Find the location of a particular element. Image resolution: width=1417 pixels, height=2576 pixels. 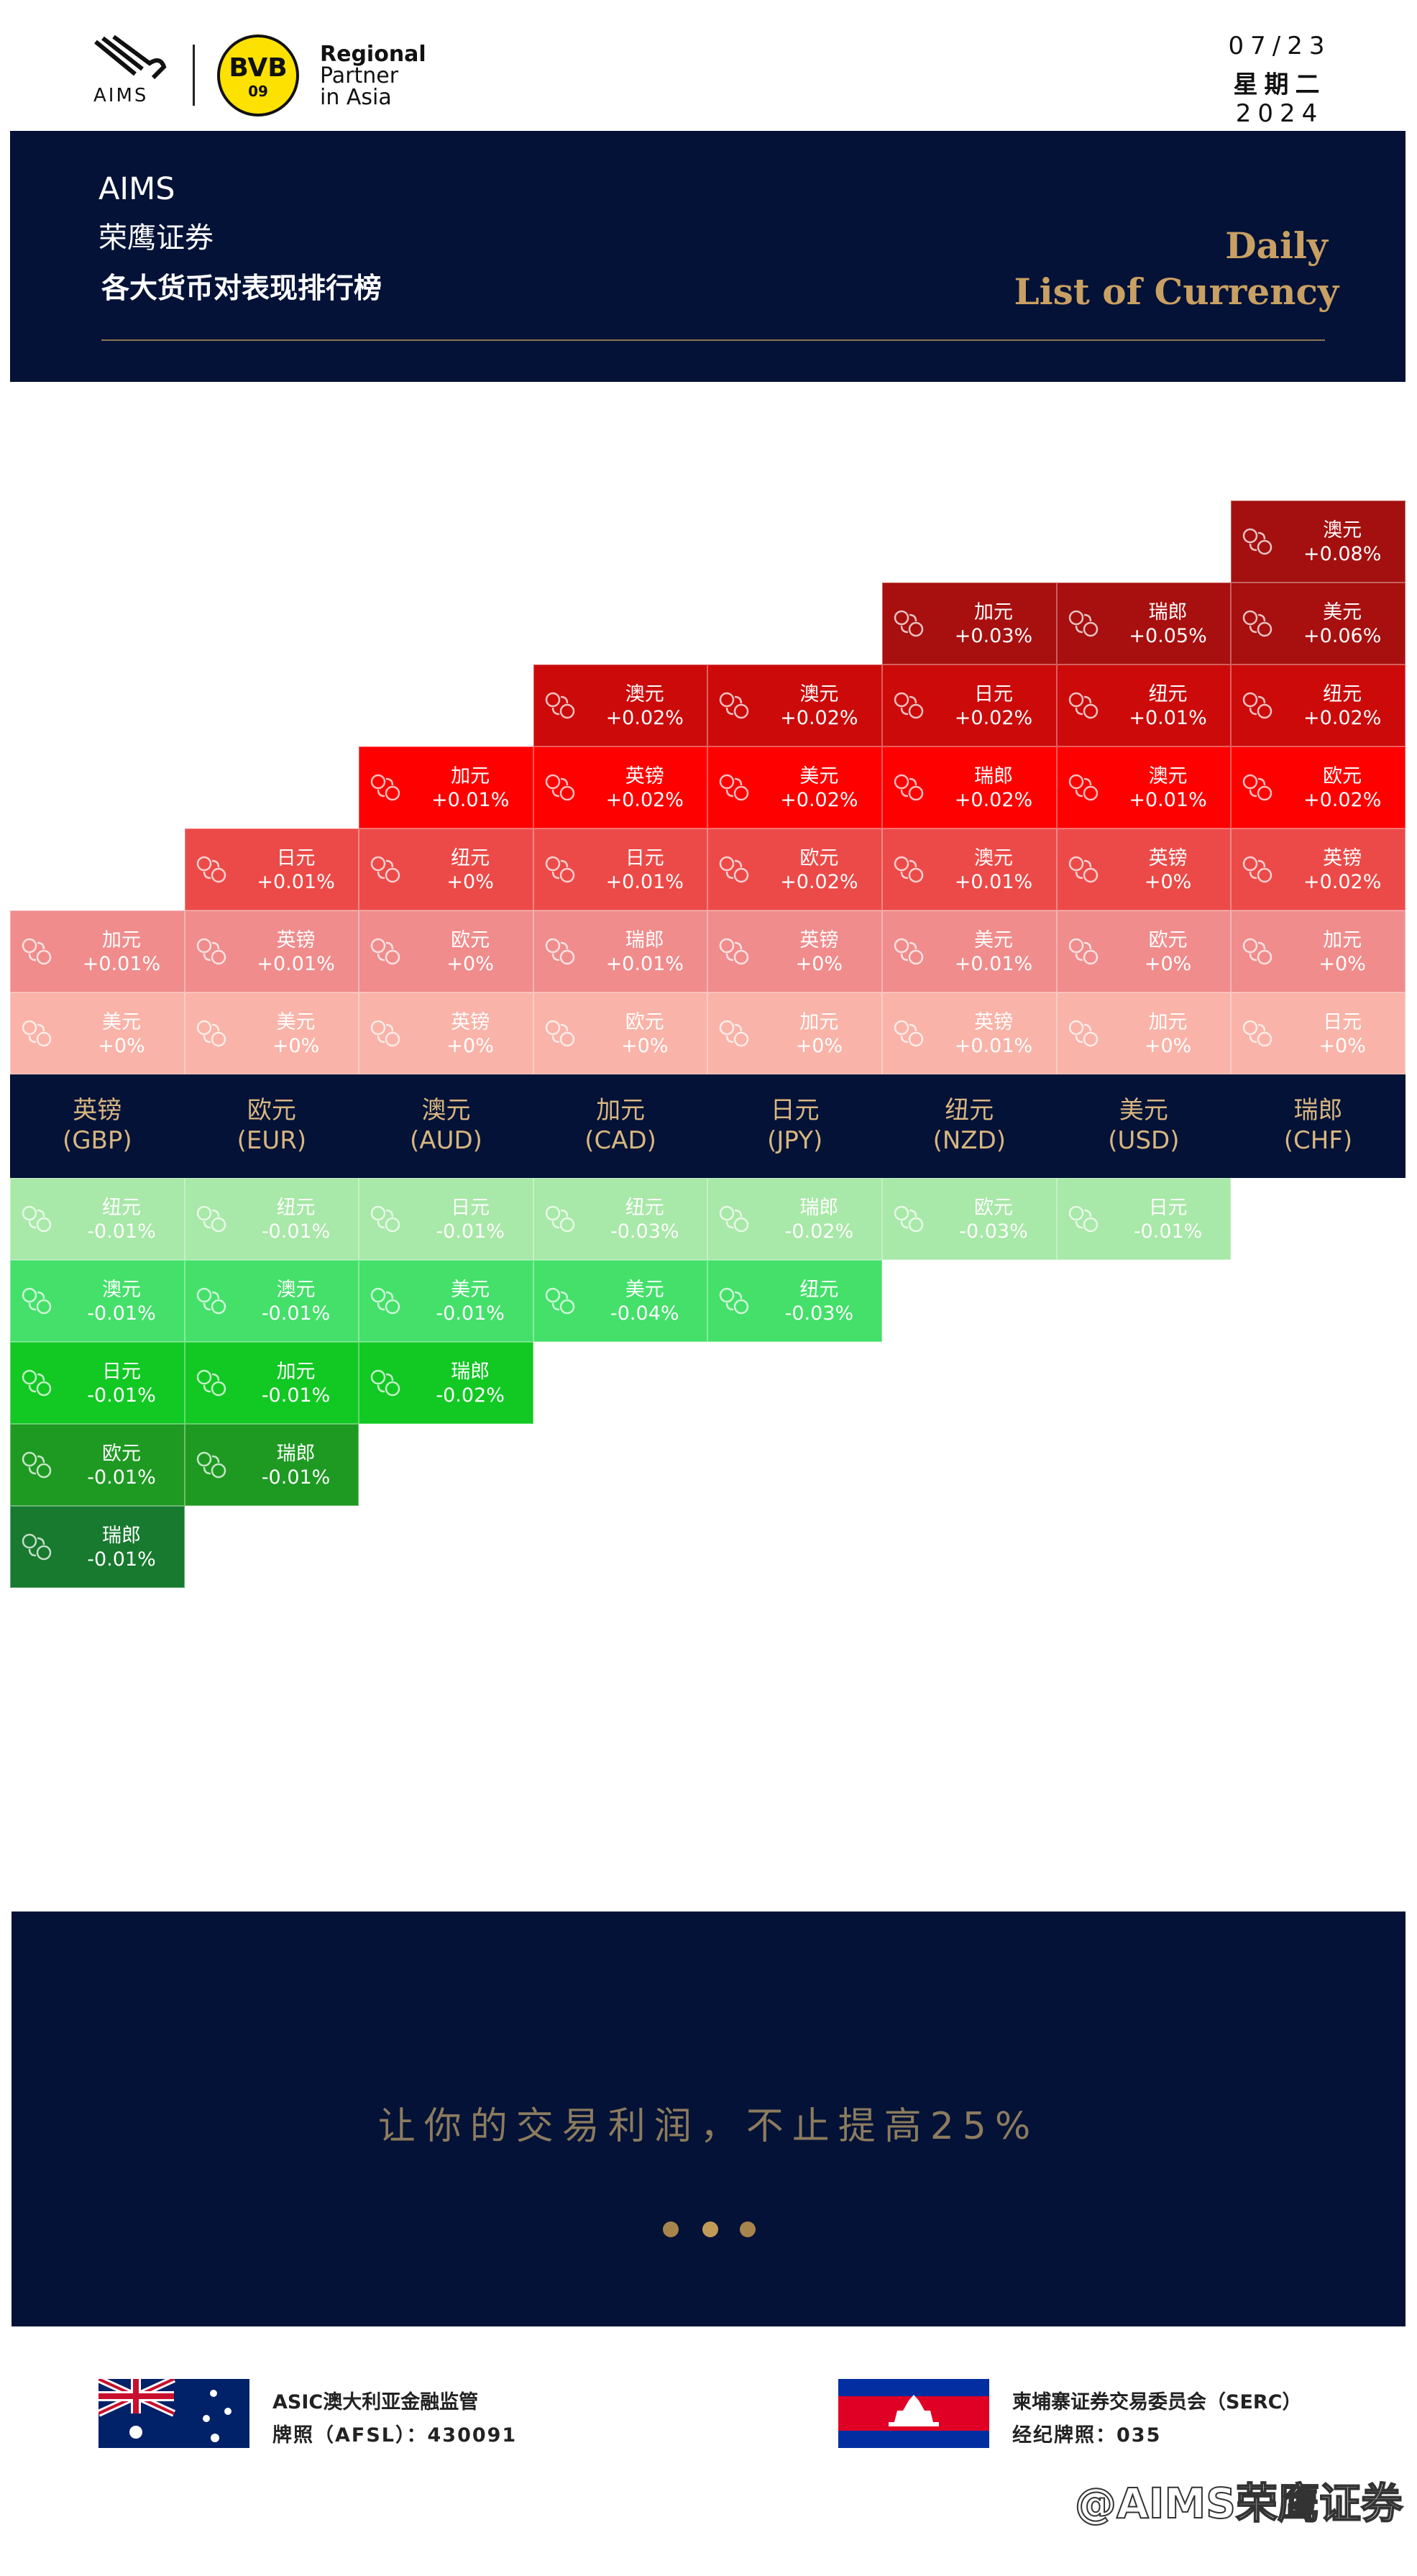

rate-cell: 日元 +0% is located at coordinates (1318, 1033).